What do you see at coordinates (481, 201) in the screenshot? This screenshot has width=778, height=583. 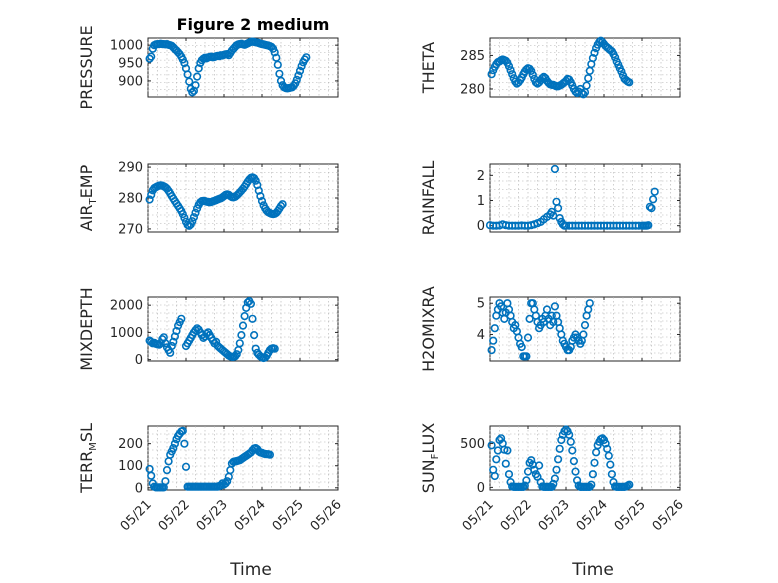 I see `y-tick-label: 1` at bounding box center [481, 201].